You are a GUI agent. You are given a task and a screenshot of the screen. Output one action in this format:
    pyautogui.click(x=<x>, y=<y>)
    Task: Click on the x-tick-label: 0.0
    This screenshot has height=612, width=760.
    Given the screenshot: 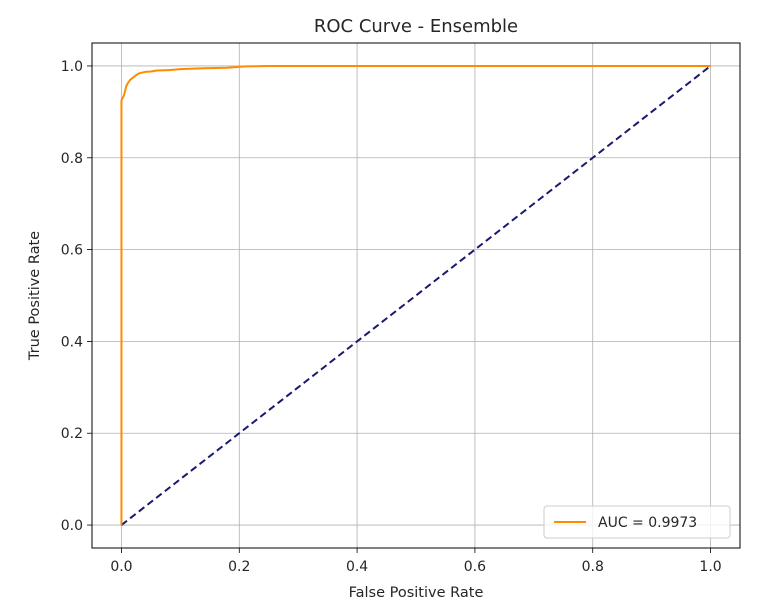 What is the action you would take?
    pyautogui.click(x=121, y=567)
    